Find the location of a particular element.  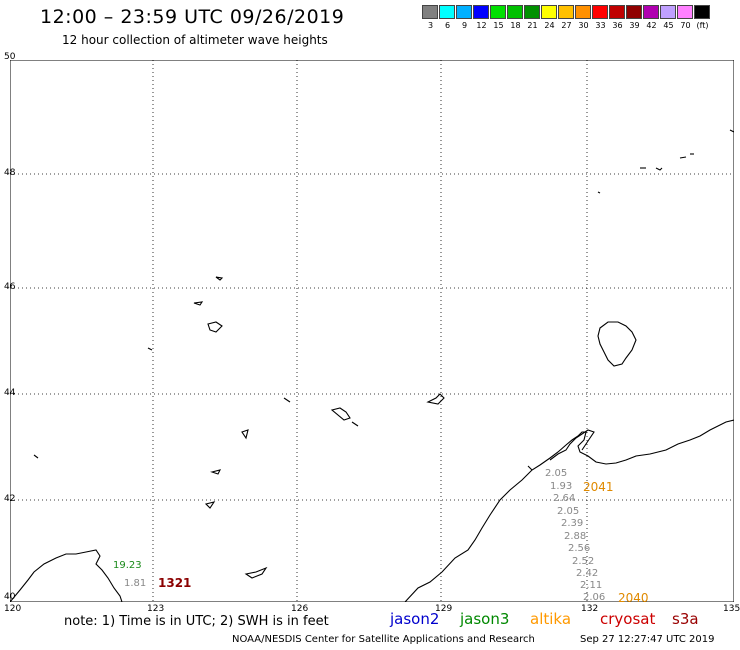

scale-label: 24 is located at coordinates (549, 25).